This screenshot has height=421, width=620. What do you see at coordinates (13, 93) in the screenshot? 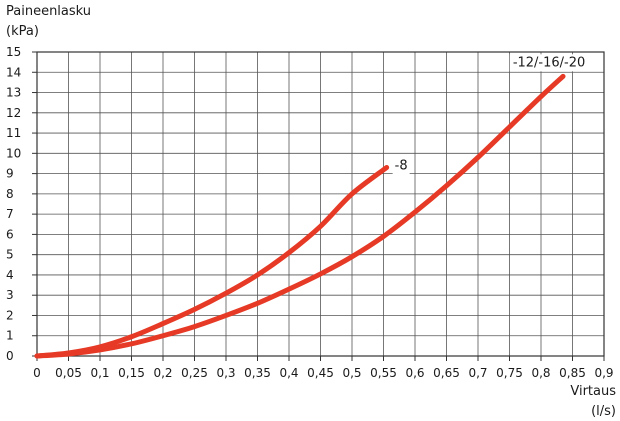
I see `y-tick-label: 13` at bounding box center [13, 93].